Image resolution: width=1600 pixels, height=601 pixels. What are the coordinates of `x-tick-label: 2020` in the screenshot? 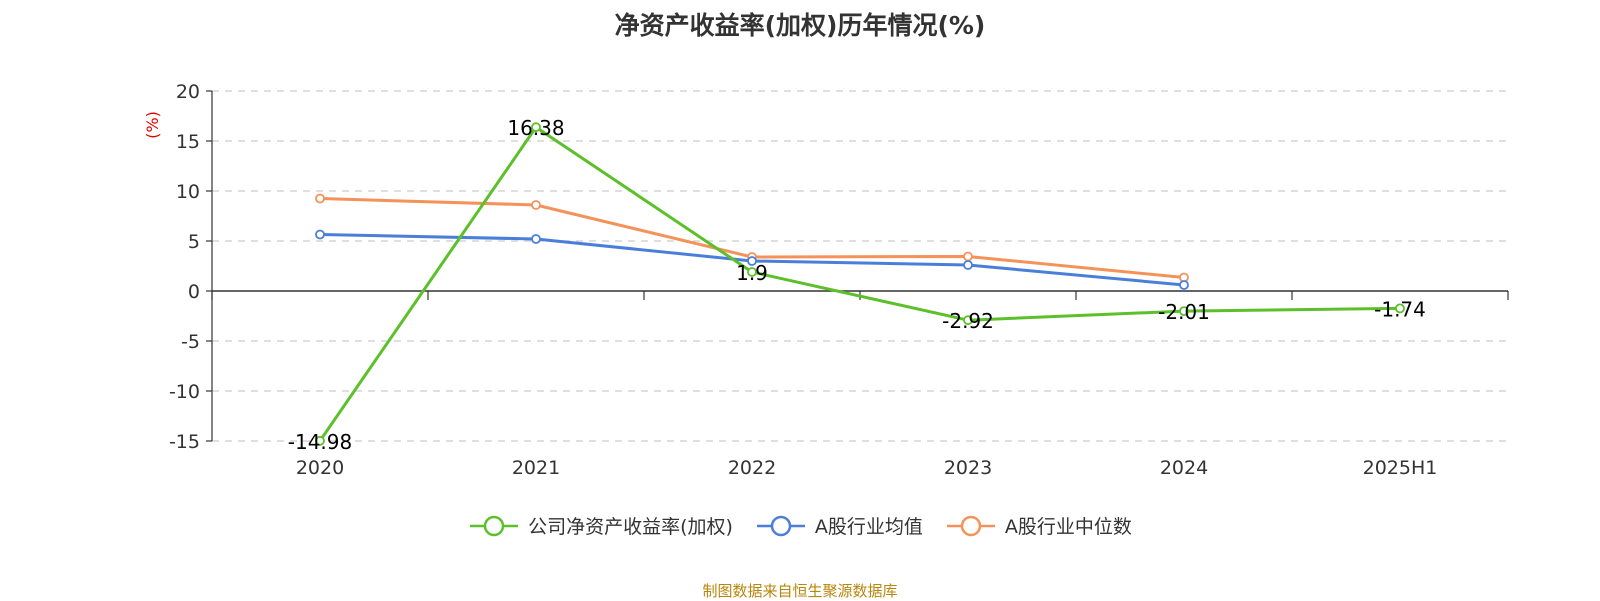 It's located at (320, 468).